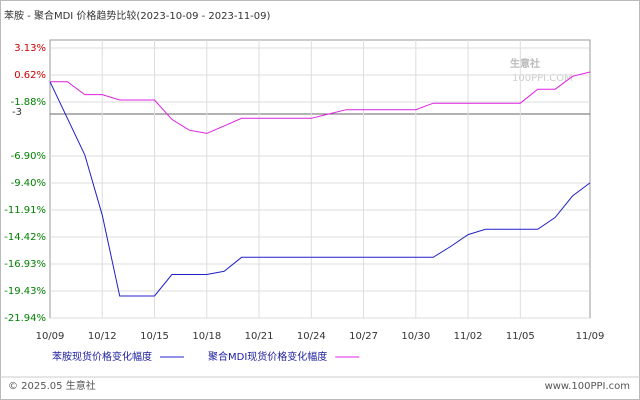 The height and width of the screenshot is (400, 640). What do you see at coordinates (587, 386) in the screenshot?
I see `footer-right: www.100PPI.com` at bounding box center [587, 386].